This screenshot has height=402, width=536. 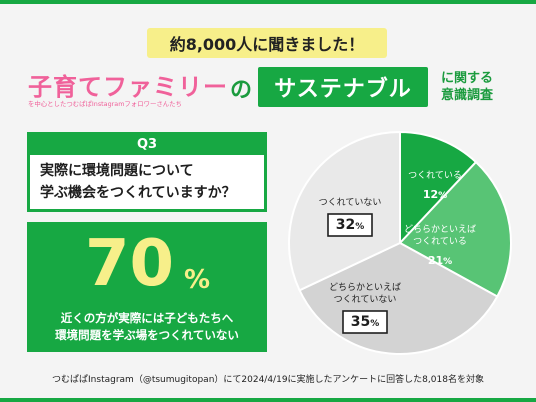 I want to click on pie-value: 12%, so click(x=435, y=194).